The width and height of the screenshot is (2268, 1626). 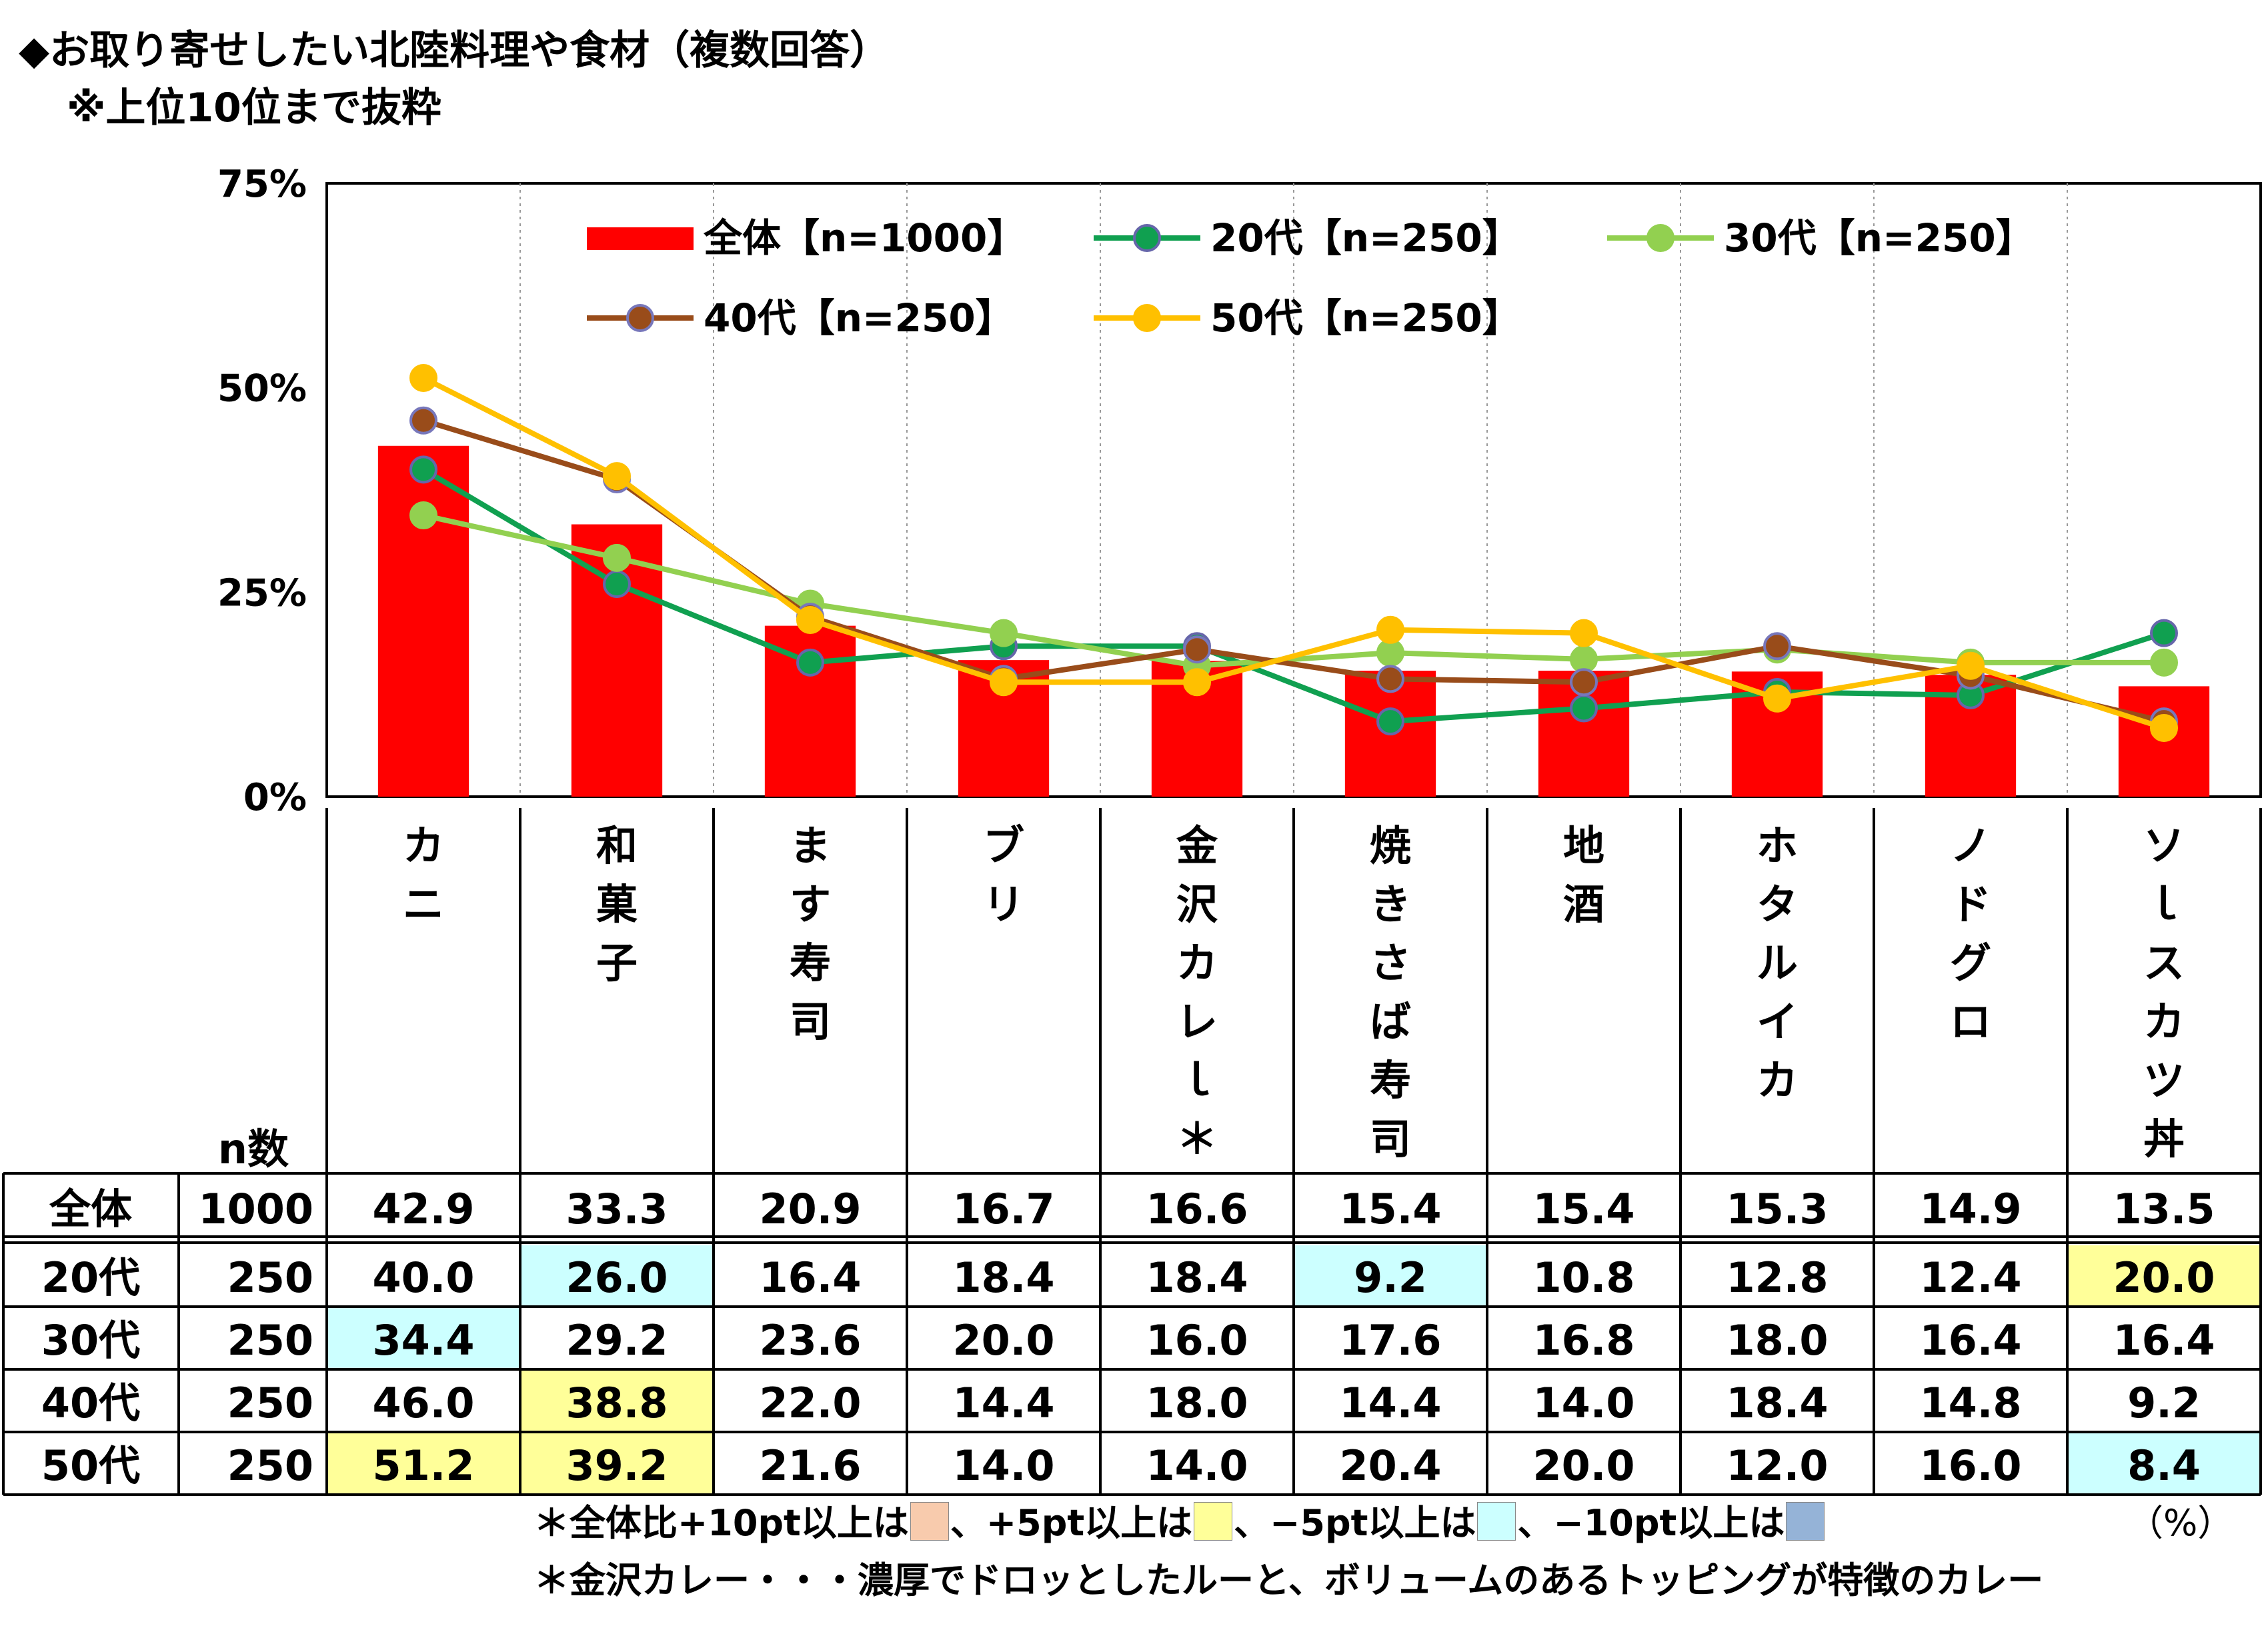 I want to click on y-tick-label: 25%, so click(x=262, y=593).